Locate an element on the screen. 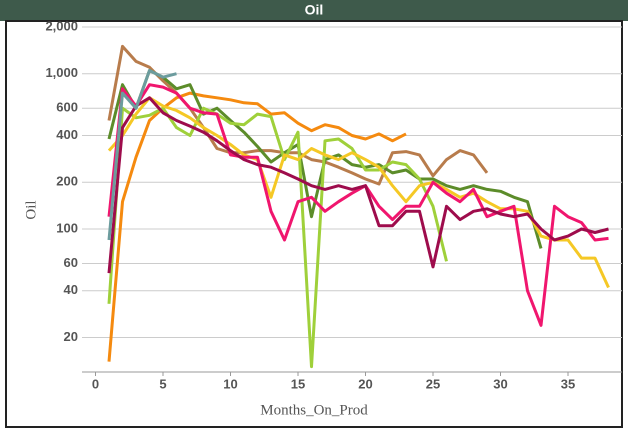  y-tick-label: 600 is located at coordinates (67, 107).